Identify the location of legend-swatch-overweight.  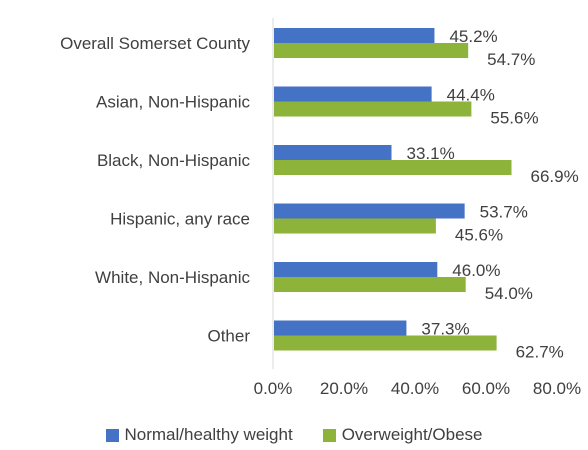
(329, 435).